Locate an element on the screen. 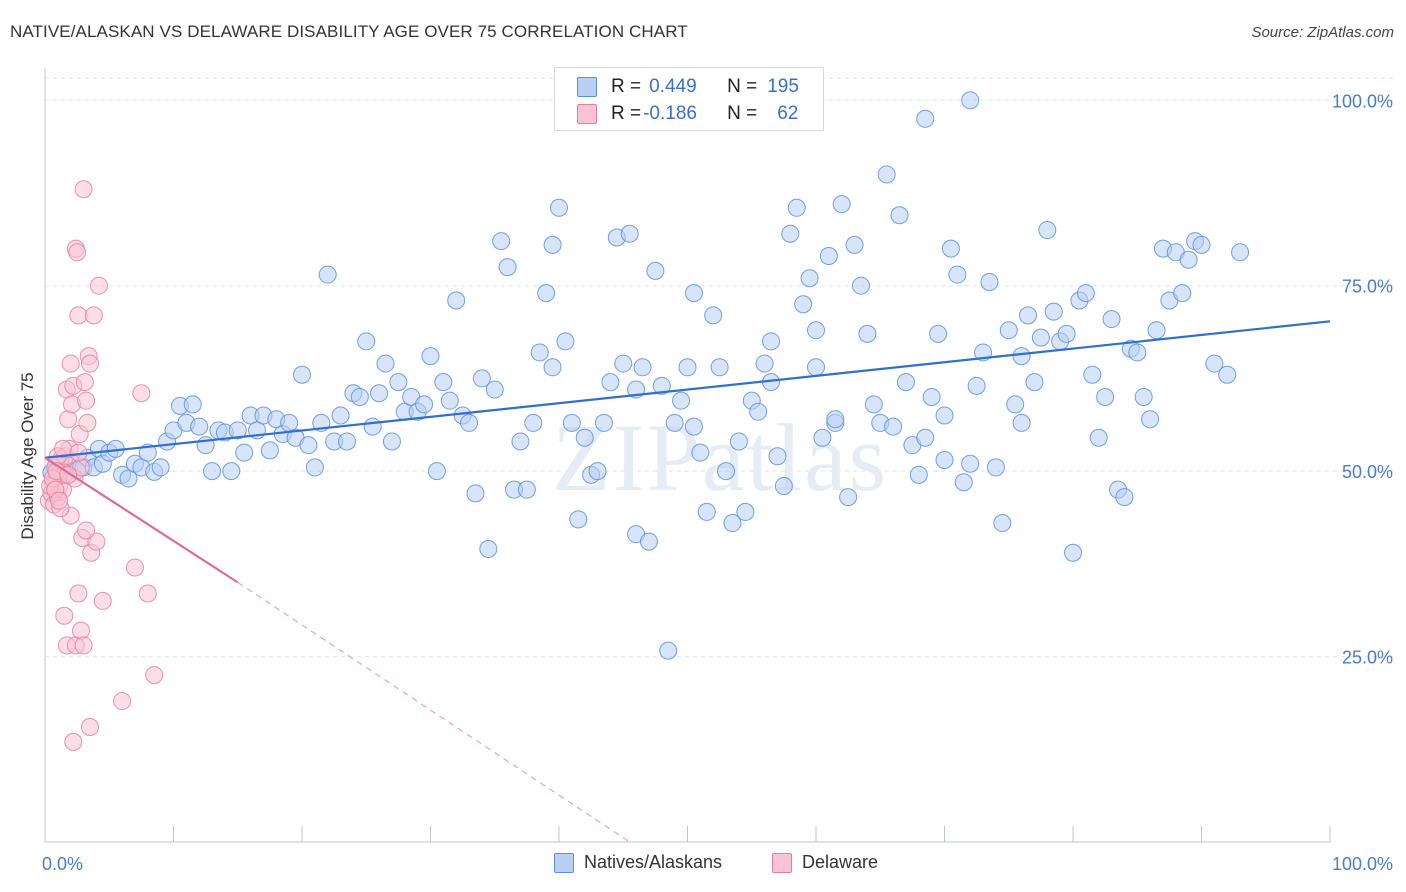  trend-line is located at coordinates (687, 389).